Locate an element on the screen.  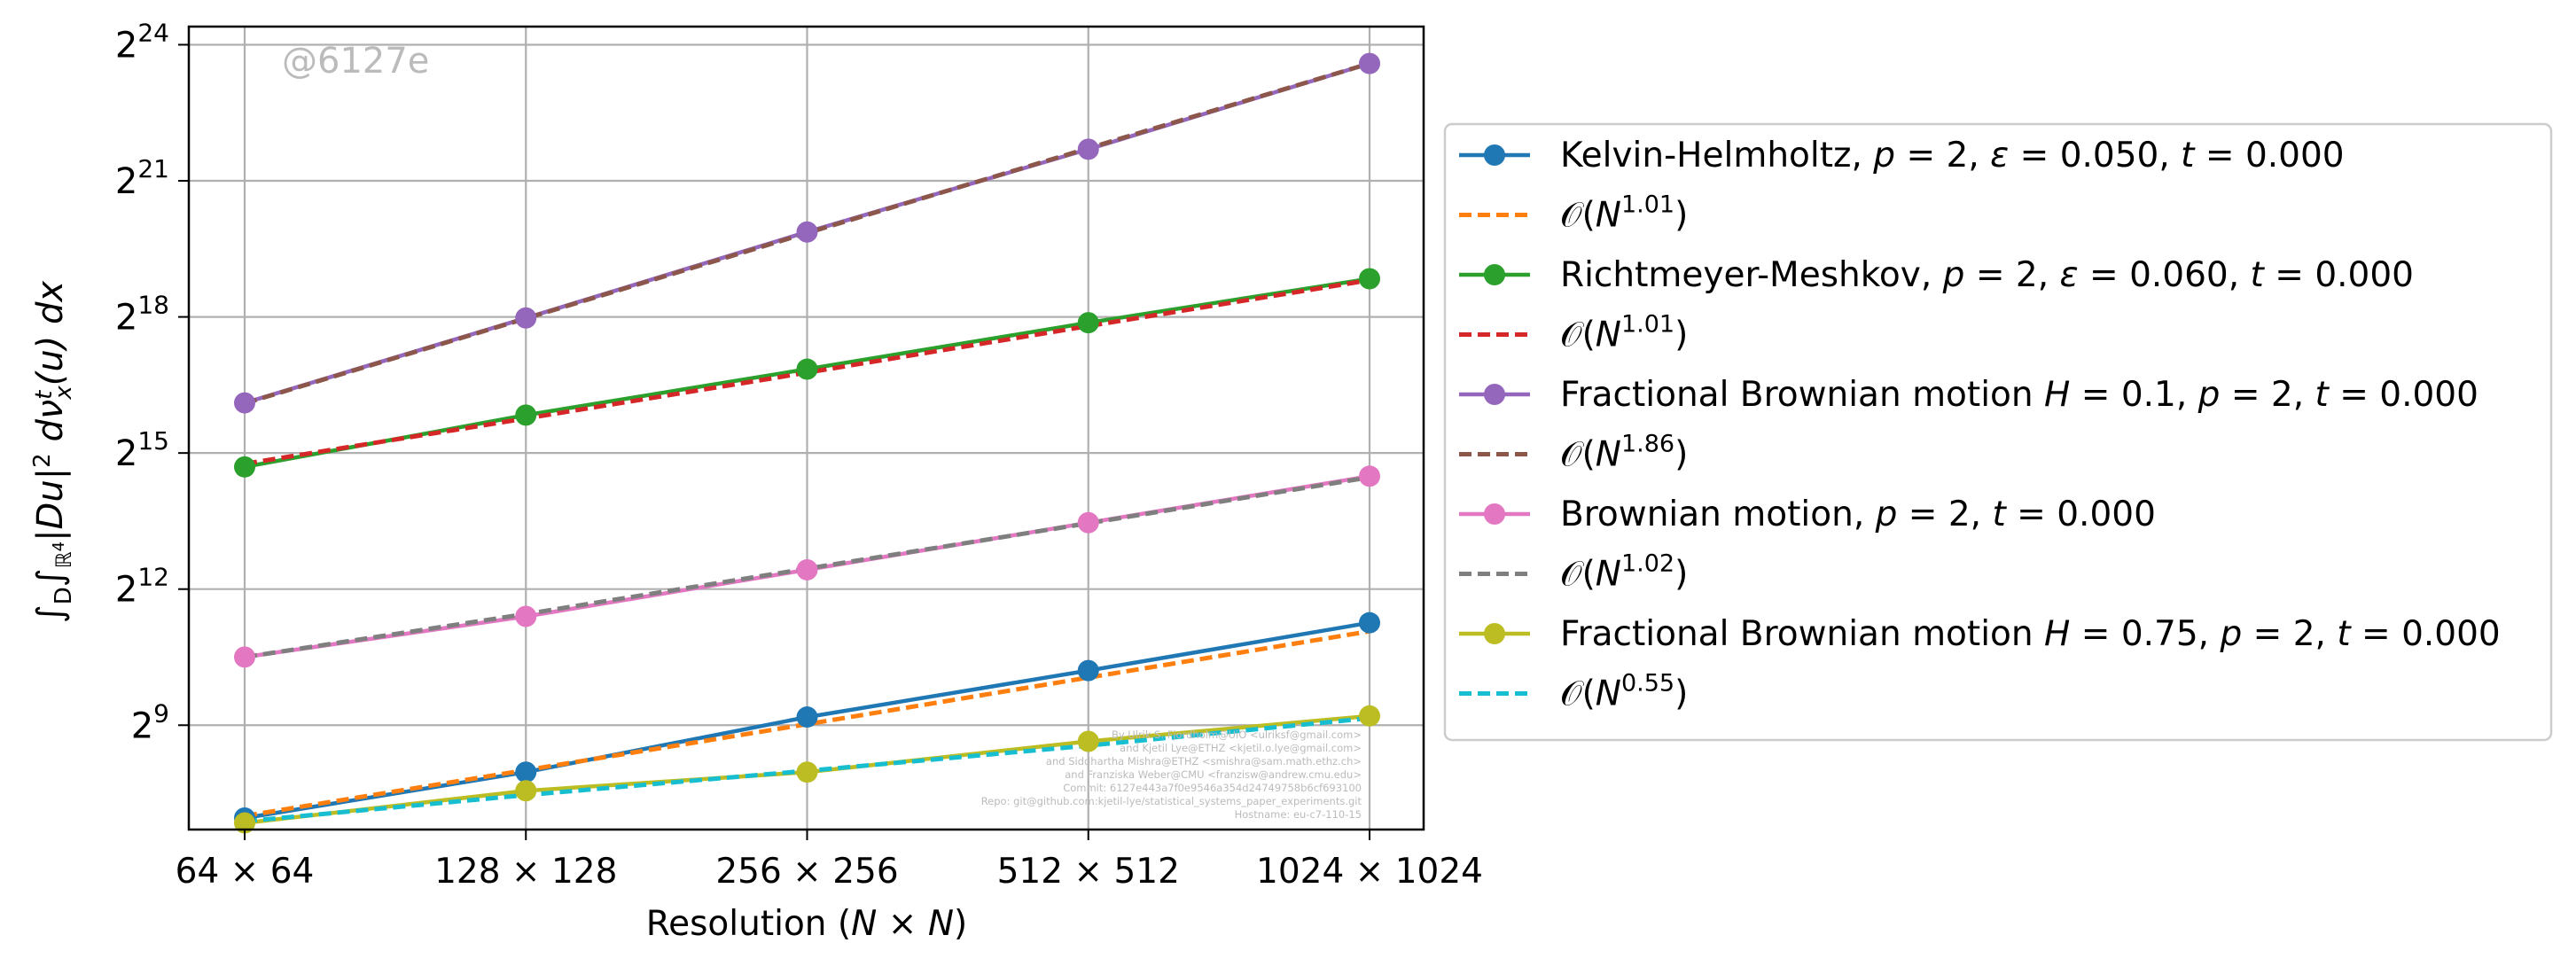
x-tick-label: 512 × 512 is located at coordinates (1088, 872).